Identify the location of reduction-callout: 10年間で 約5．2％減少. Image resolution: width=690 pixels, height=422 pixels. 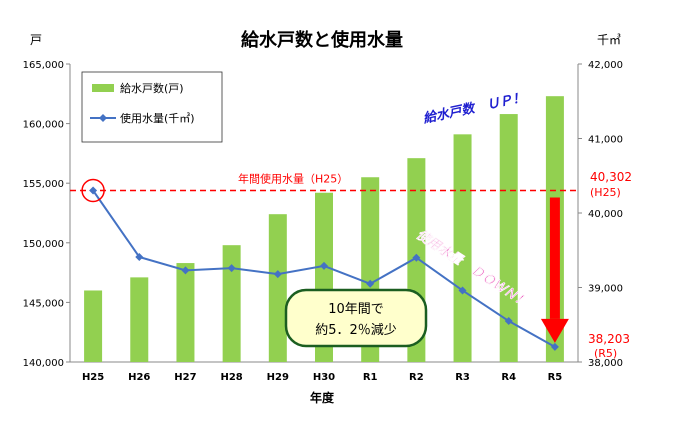
(356, 318).